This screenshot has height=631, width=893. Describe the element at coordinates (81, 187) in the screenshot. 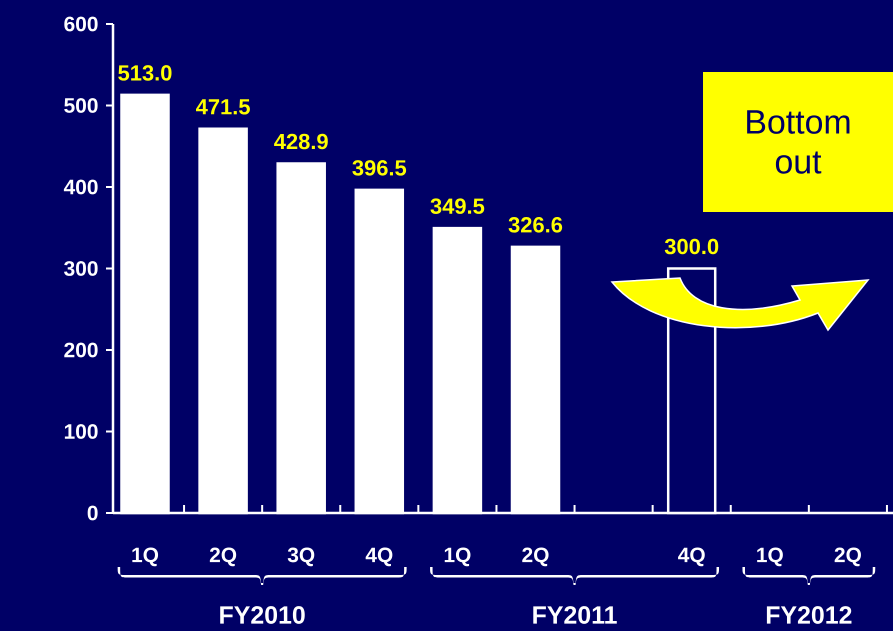

I see `y-tick-label: 400` at that location.